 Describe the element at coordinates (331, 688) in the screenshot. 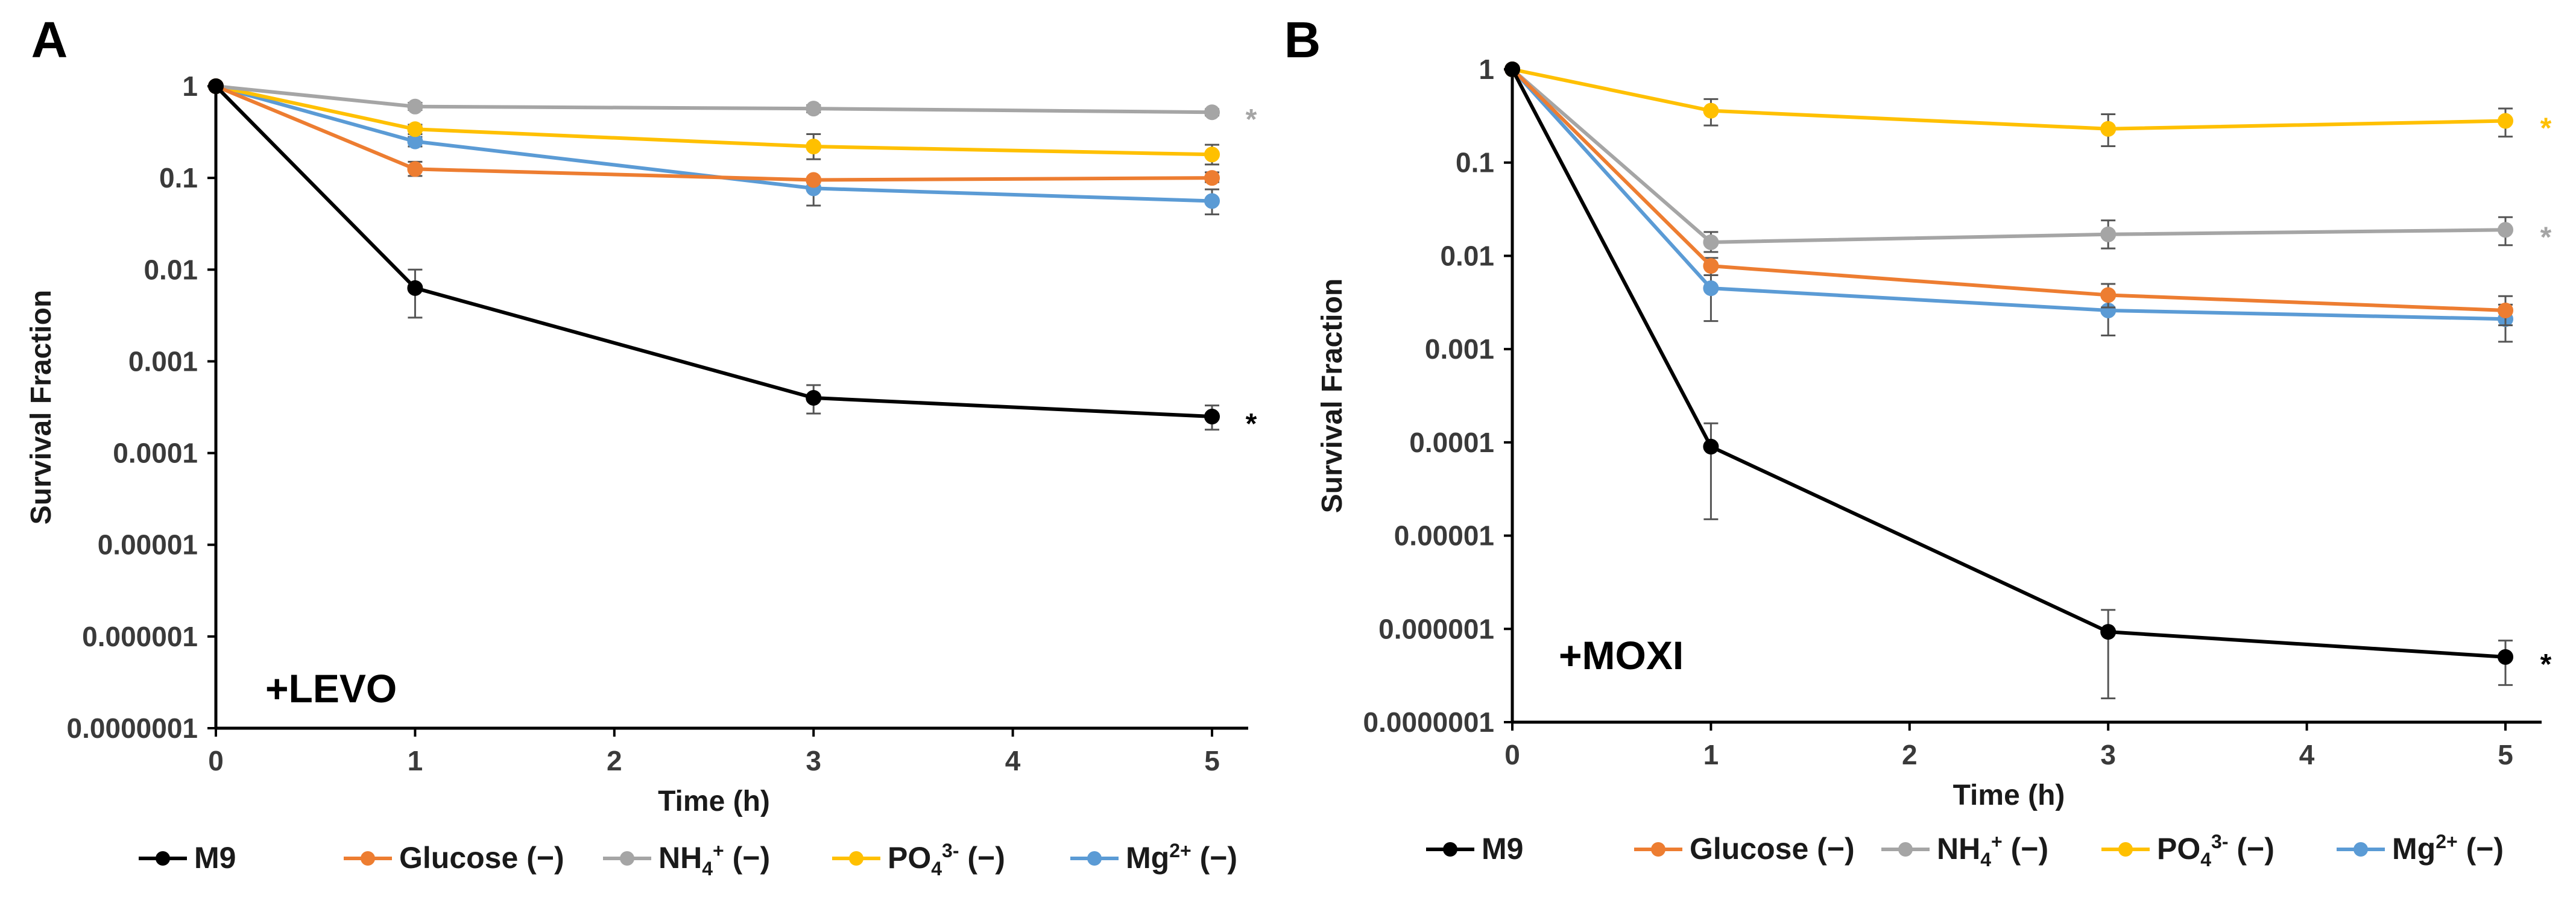

I see `treatment-annotation: +LEVO` at that location.